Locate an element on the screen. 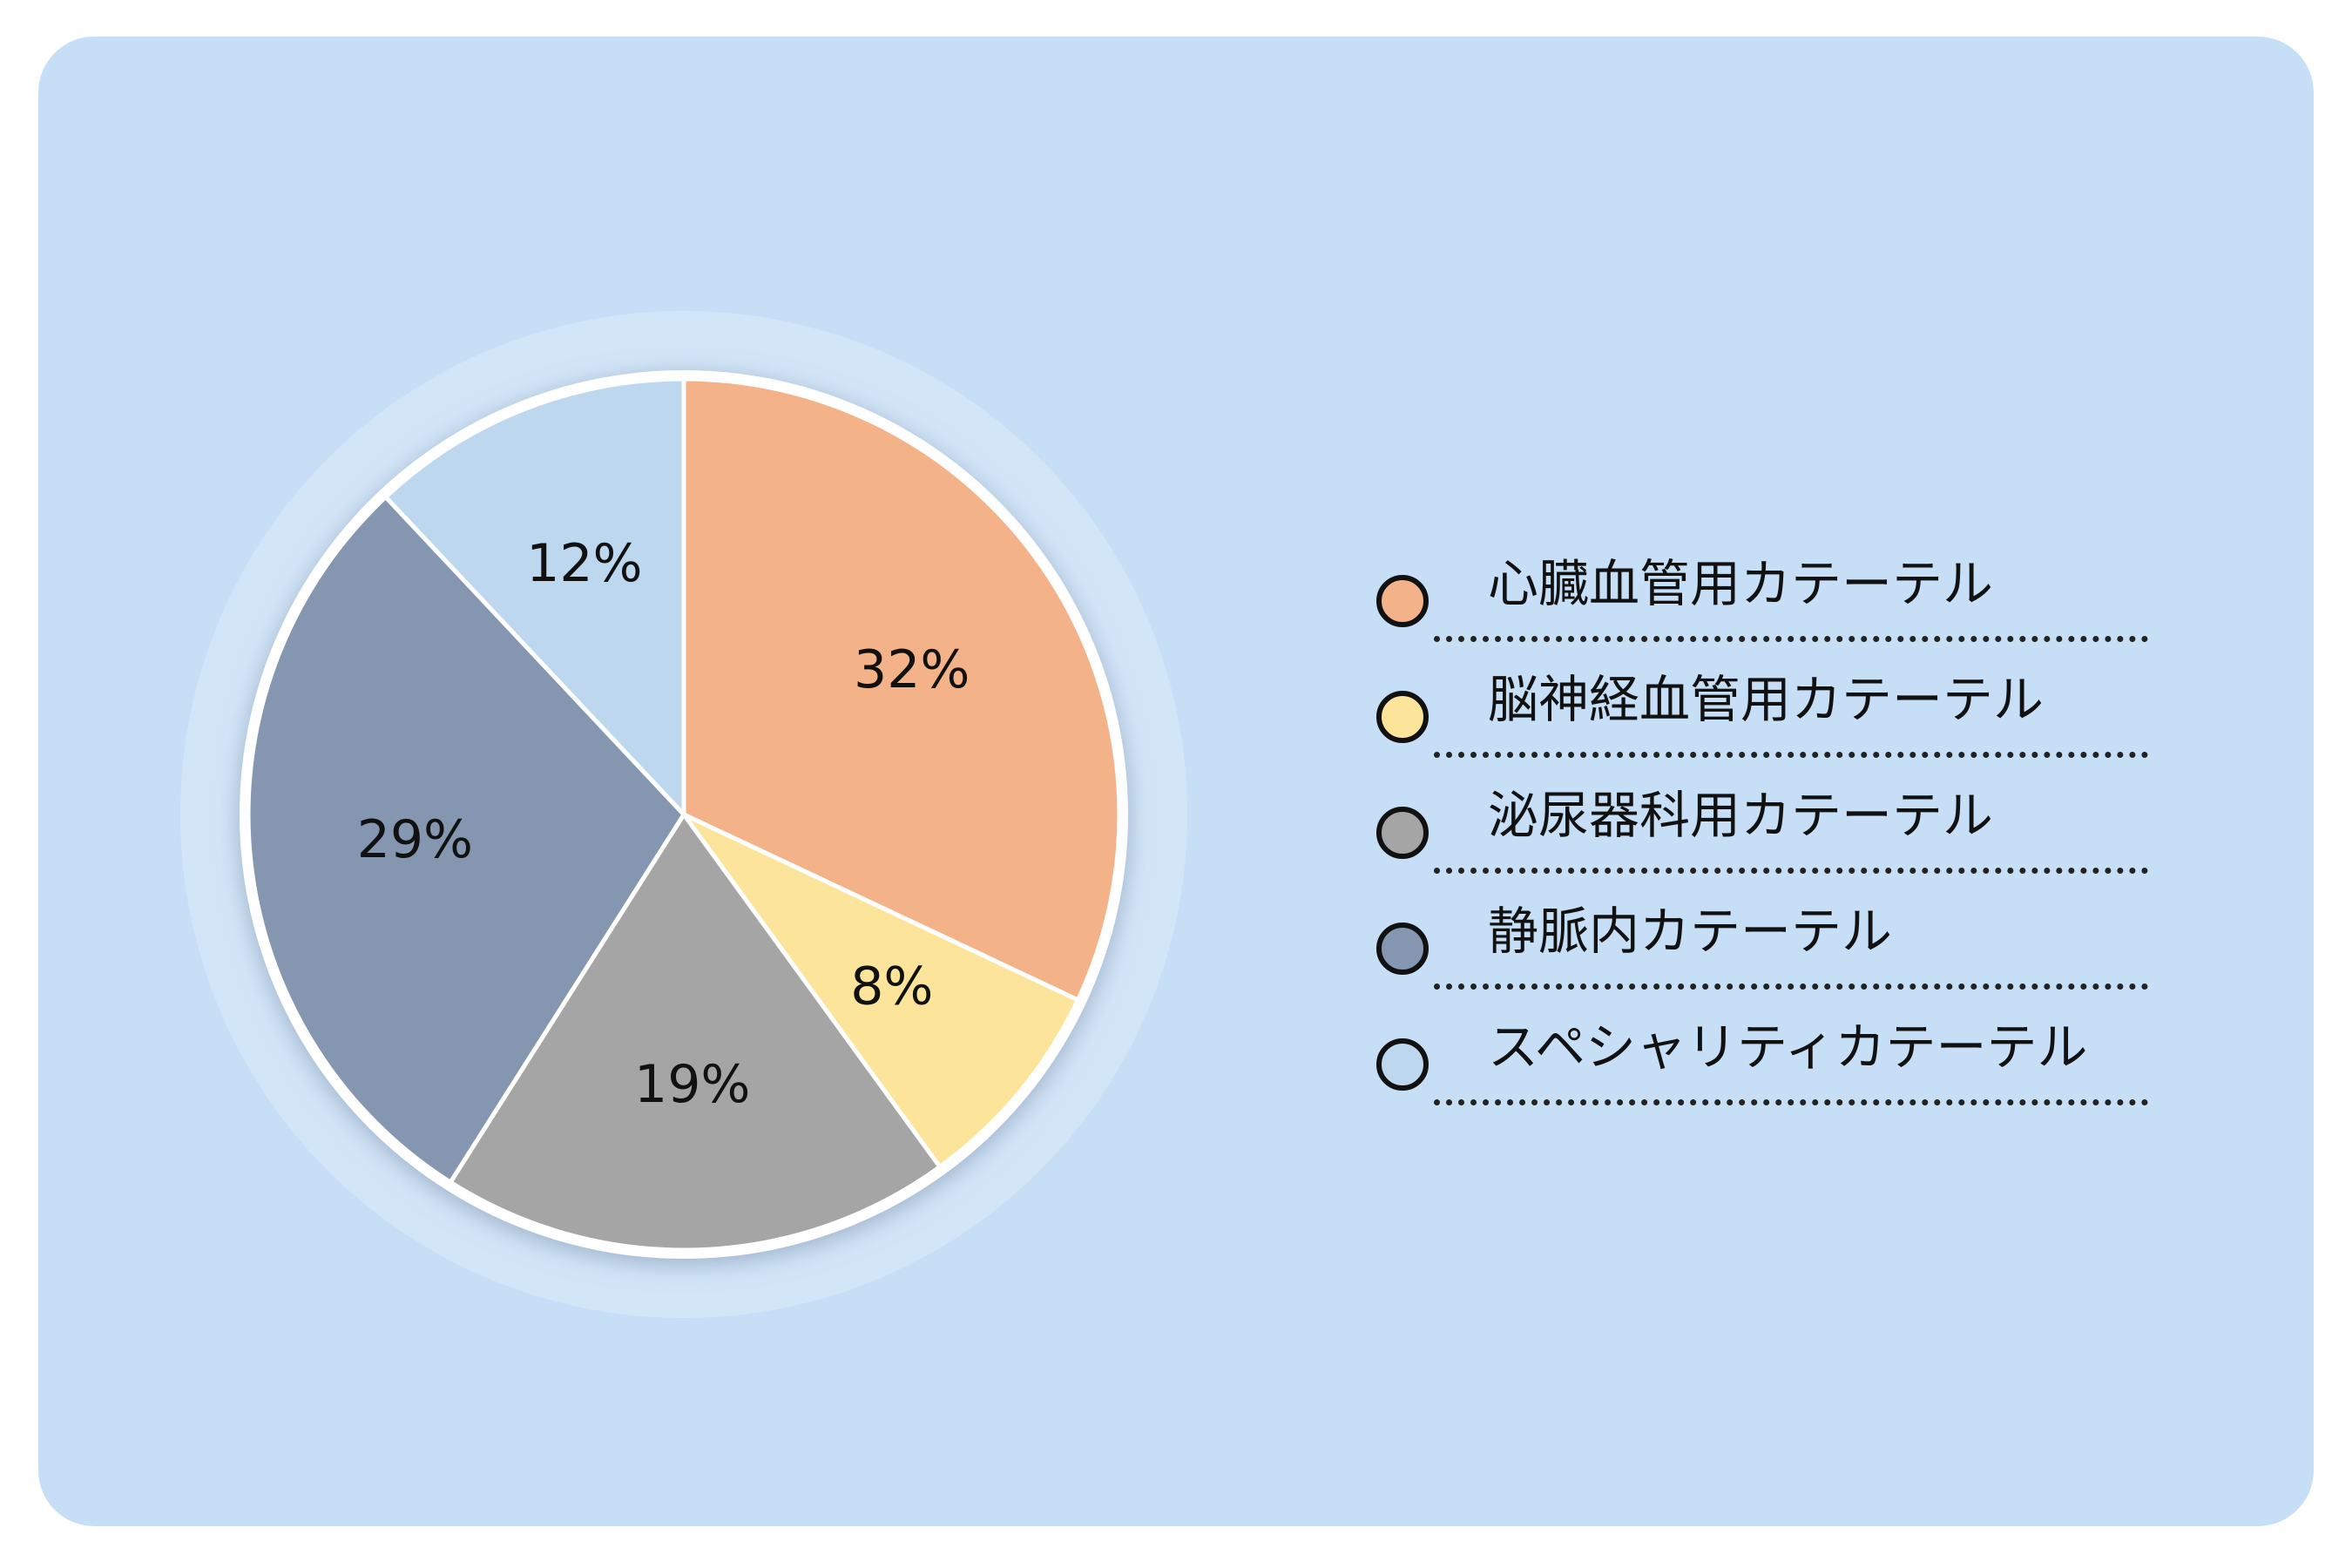 The width and height of the screenshot is (2352, 1568). legend-item-cardiovascular: 心臓血管用カテーテル is located at coordinates (1768, 595).